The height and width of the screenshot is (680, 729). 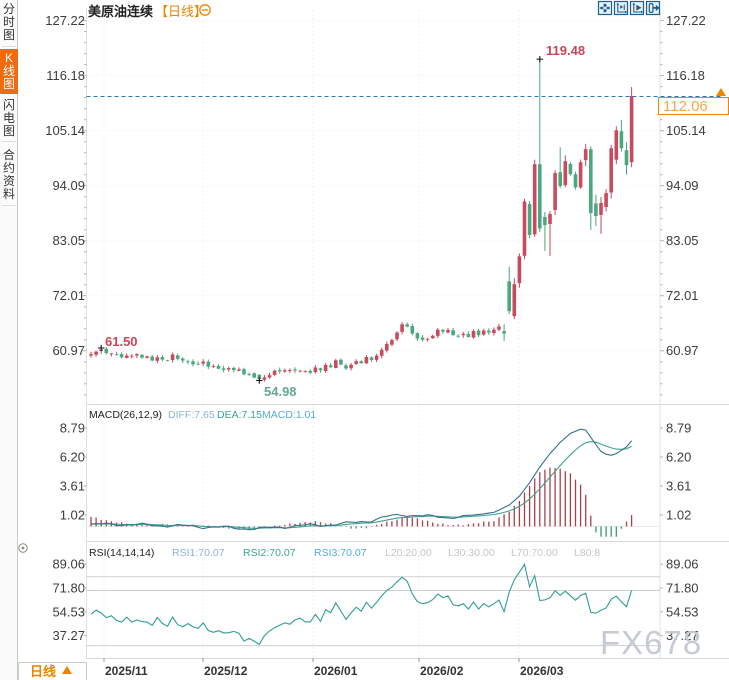 What do you see at coordinates (289, 415) in the screenshot?
I see `svg-text: MACD:1.01` at bounding box center [289, 415].